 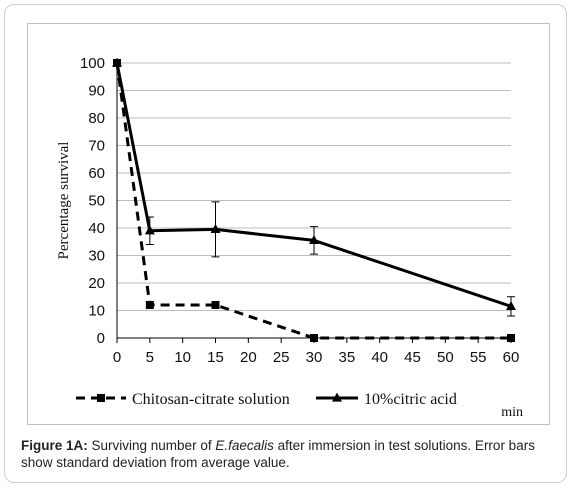 What do you see at coordinates (346, 357) in the screenshot?
I see `x-tick-label-35: 35` at bounding box center [346, 357].